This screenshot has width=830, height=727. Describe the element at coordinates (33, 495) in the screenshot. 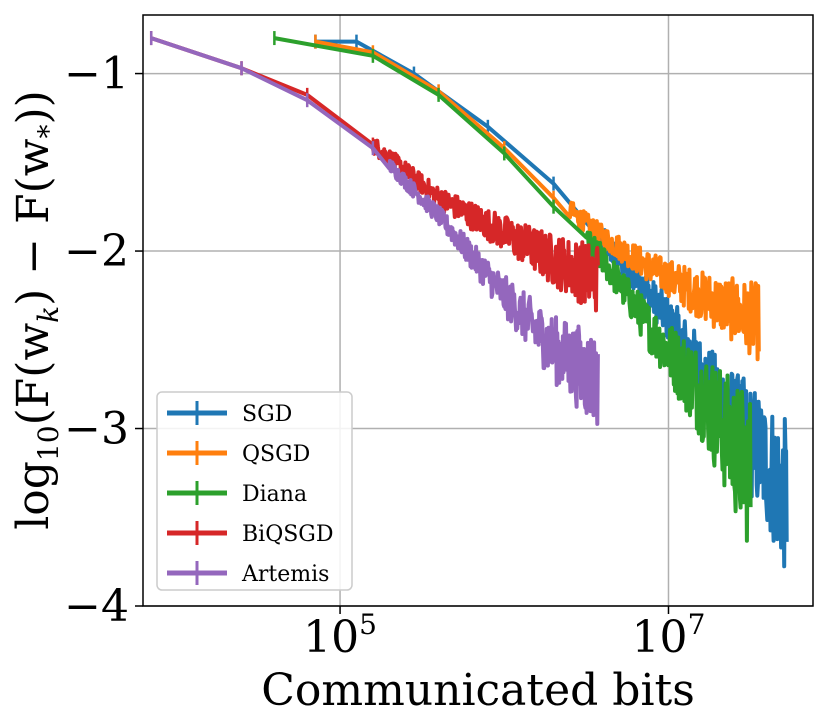

I see `y-label-log: log` at that location.